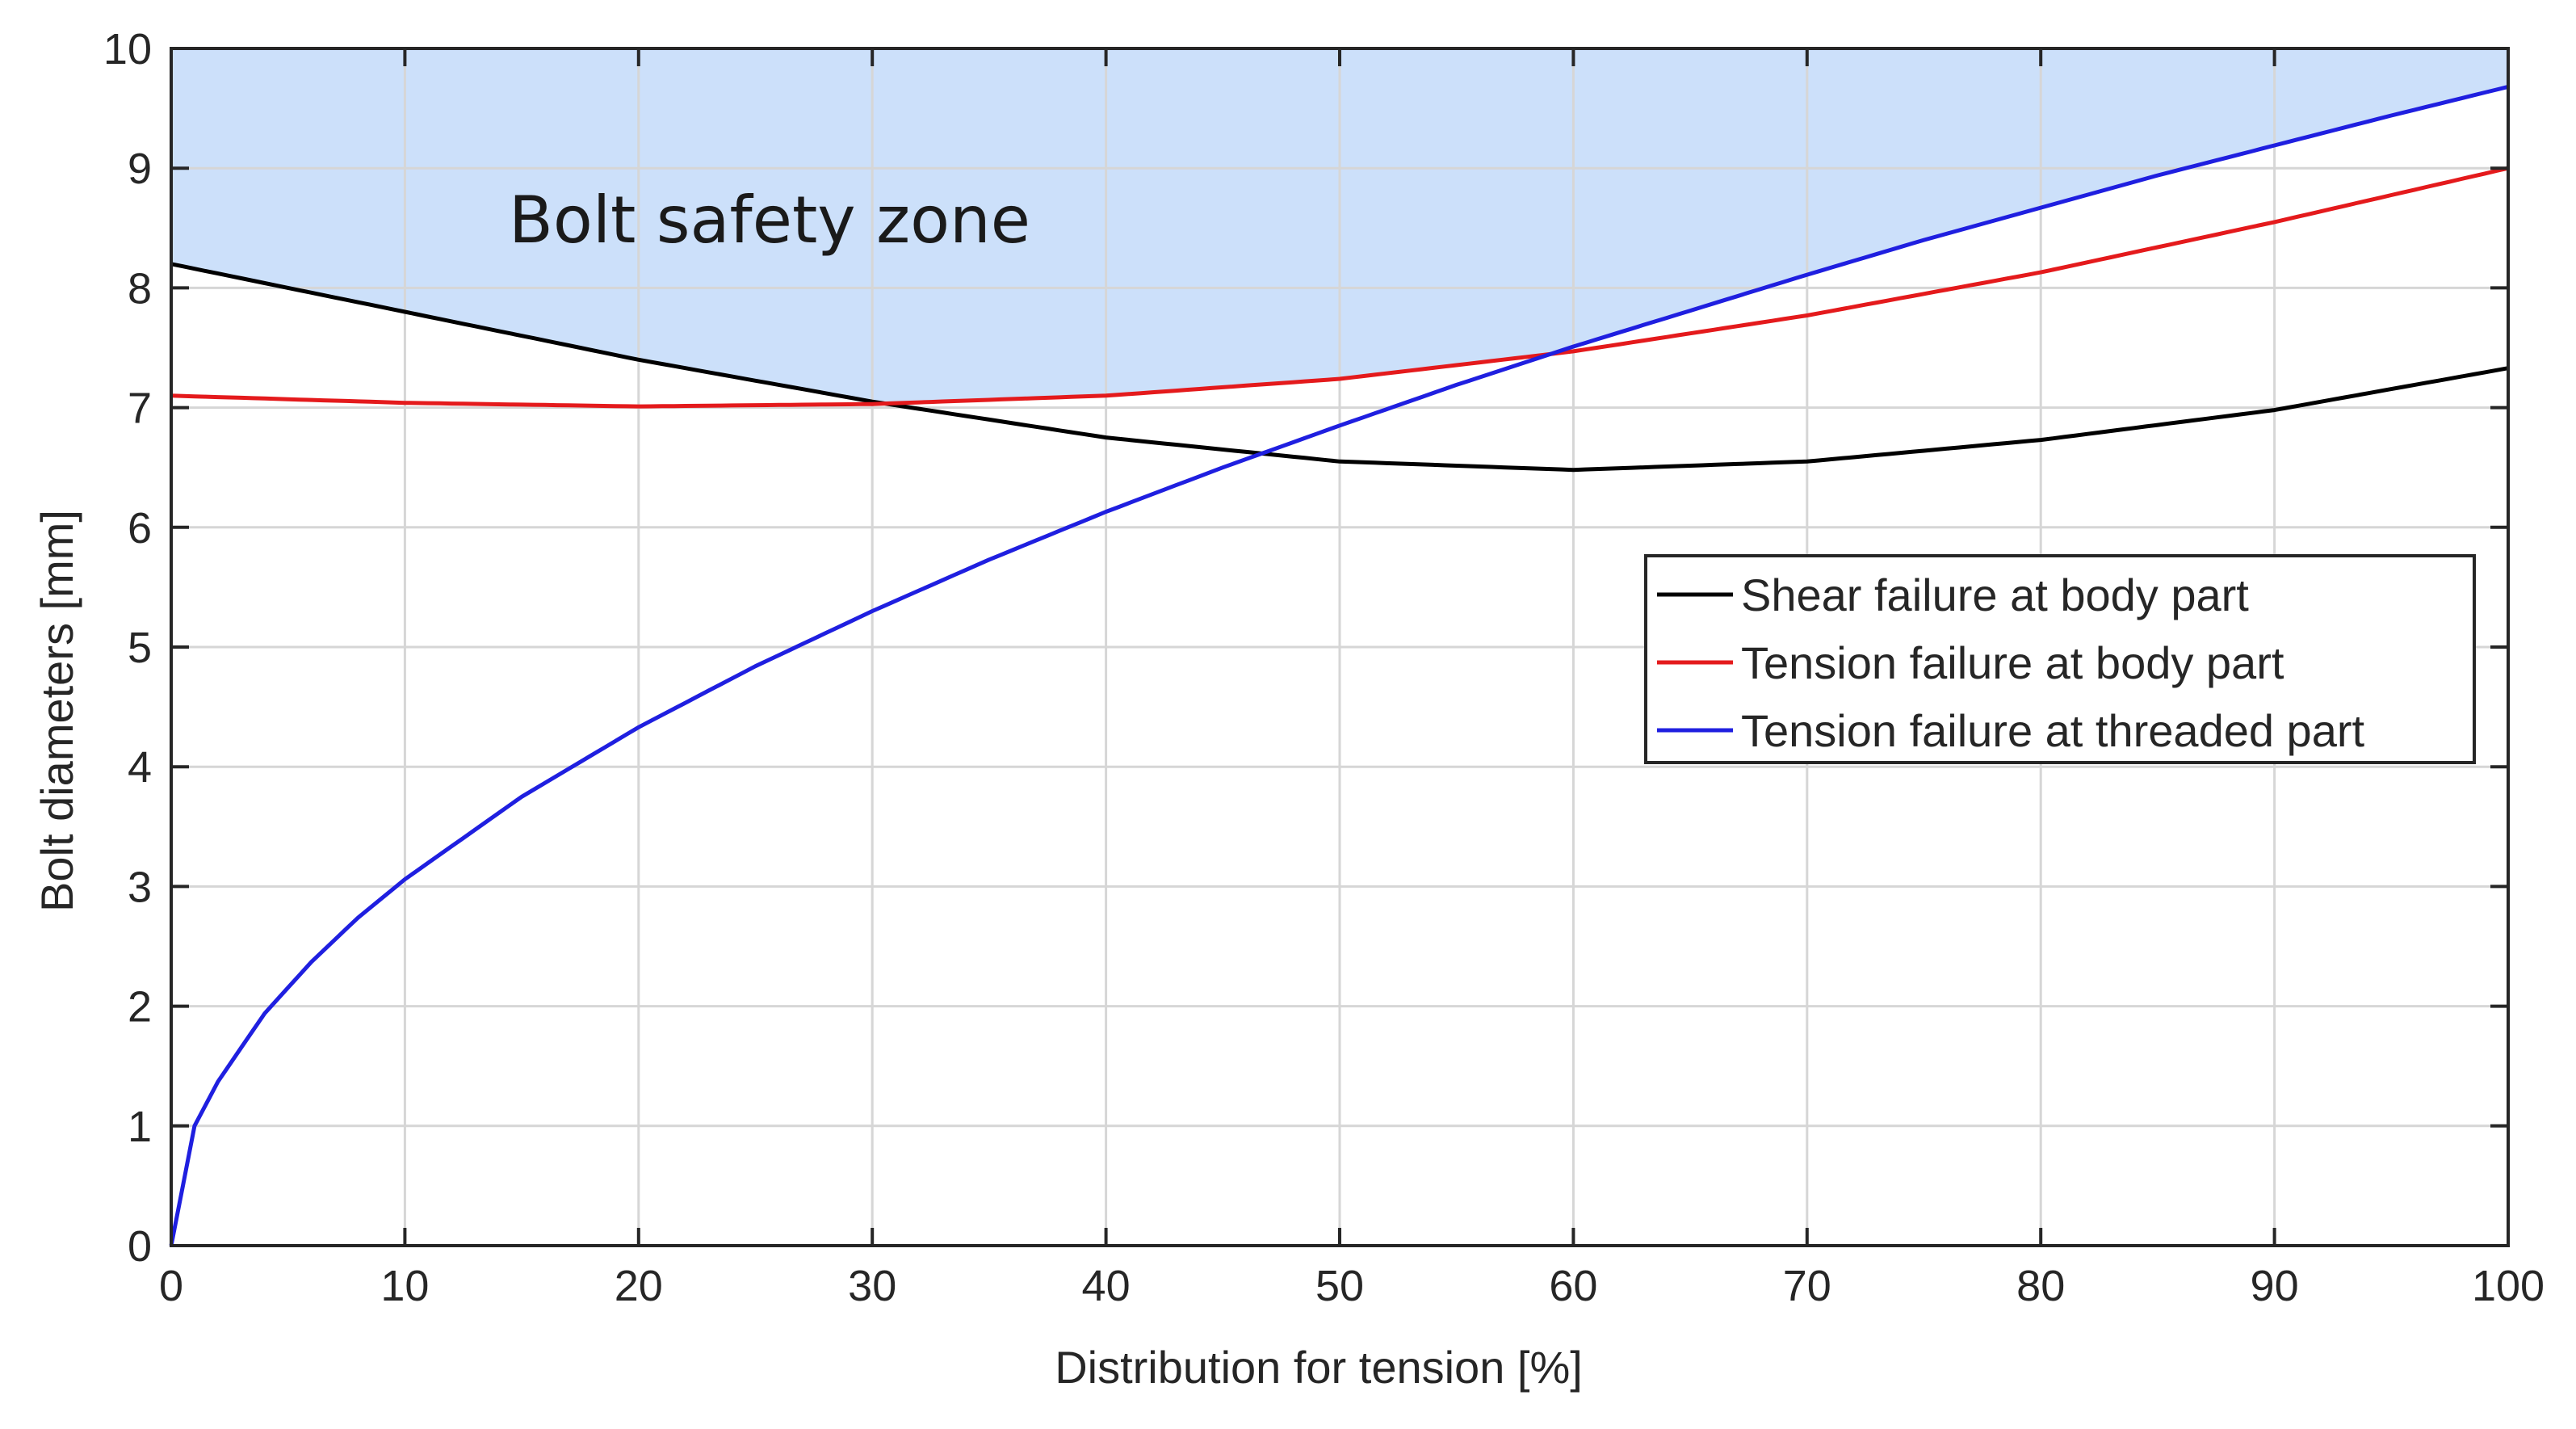 The width and height of the screenshot is (2576, 1429). Describe the element at coordinates (2275, 1286) in the screenshot. I see `x-tick-label: 90` at that location.